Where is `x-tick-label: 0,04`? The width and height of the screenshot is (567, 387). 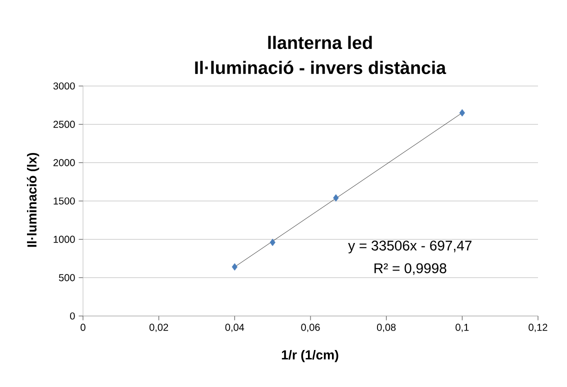
x-tick-label: 0,04 is located at coordinates (234, 328).